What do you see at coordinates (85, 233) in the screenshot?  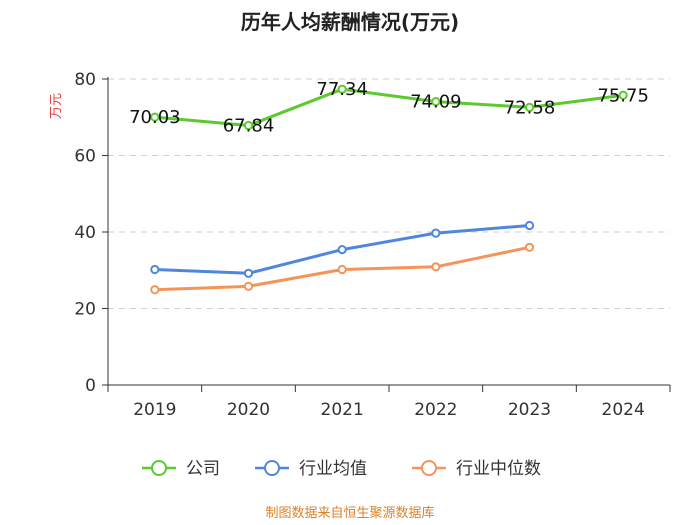 I see `y-tick-label: 40` at bounding box center [85, 233].